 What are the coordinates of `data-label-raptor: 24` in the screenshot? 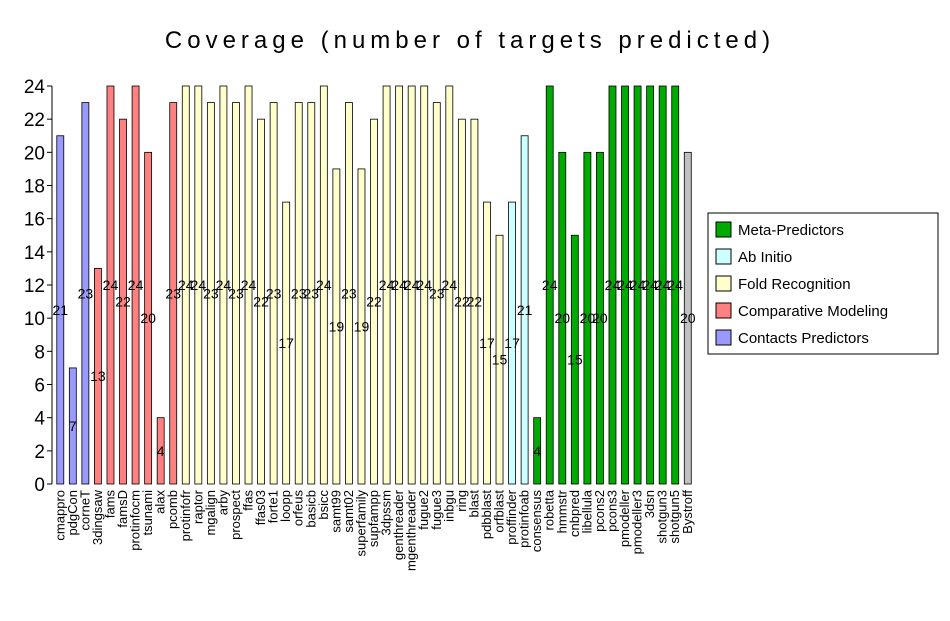 It's located at (199, 285).